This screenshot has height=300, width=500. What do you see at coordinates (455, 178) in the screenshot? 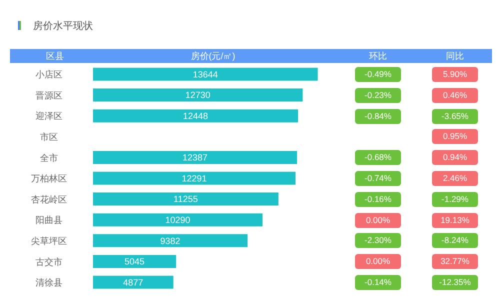
I see `data-label: 2.46%` at bounding box center [455, 178].